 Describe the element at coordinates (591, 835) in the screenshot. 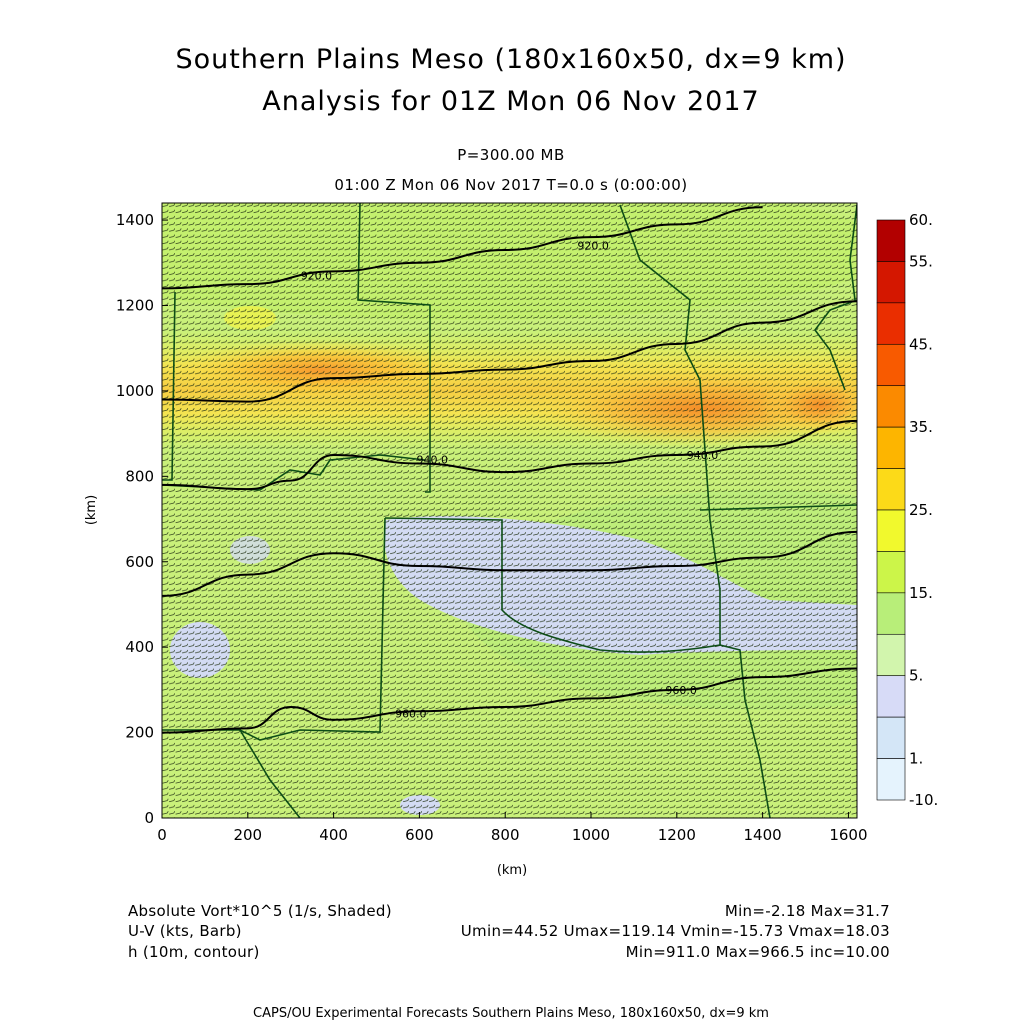

I see `x-tick-label: 1000` at that location.